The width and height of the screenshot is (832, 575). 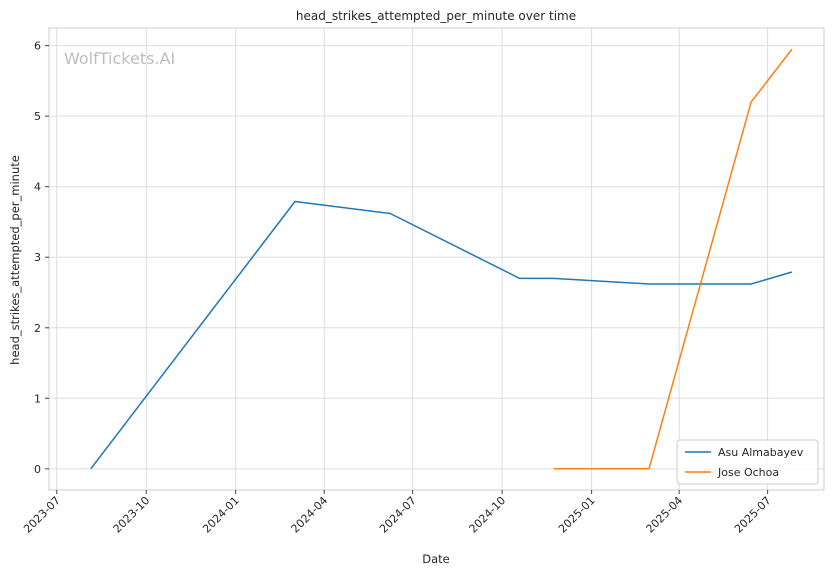 What do you see at coordinates (37, 257) in the screenshot?
I see `y-tick-label: 3` at bounding box center [37, 257].